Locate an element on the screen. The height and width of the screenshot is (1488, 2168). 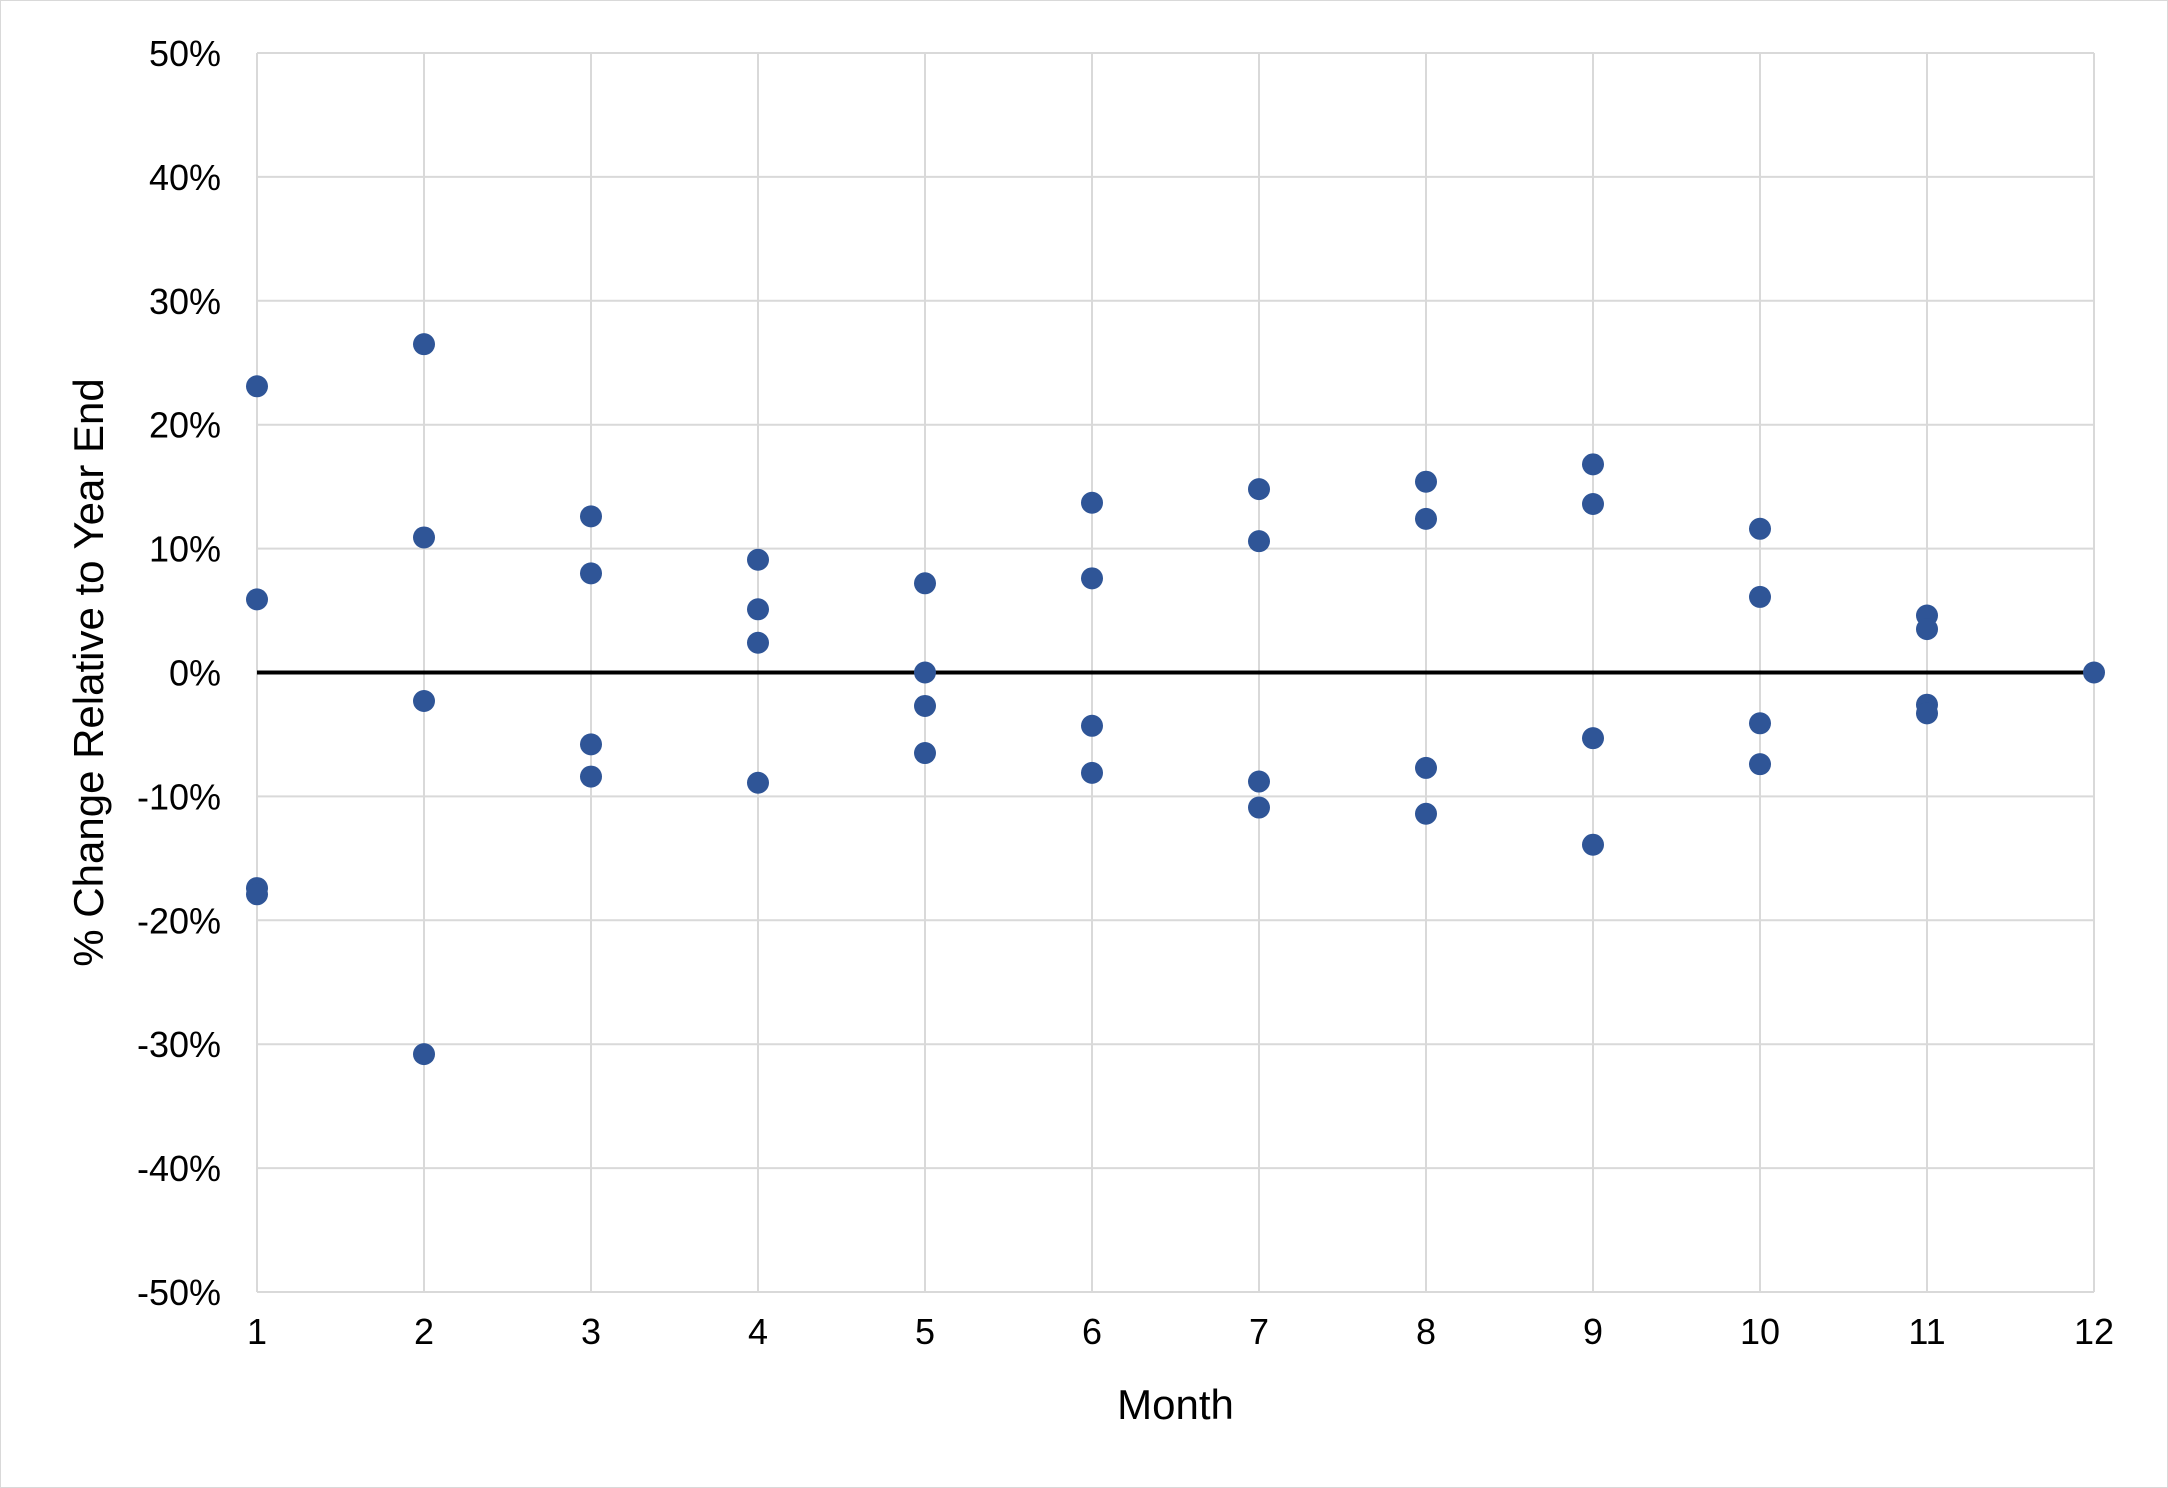
x-axis-title: Month is located at coordinates (1175, 1404).